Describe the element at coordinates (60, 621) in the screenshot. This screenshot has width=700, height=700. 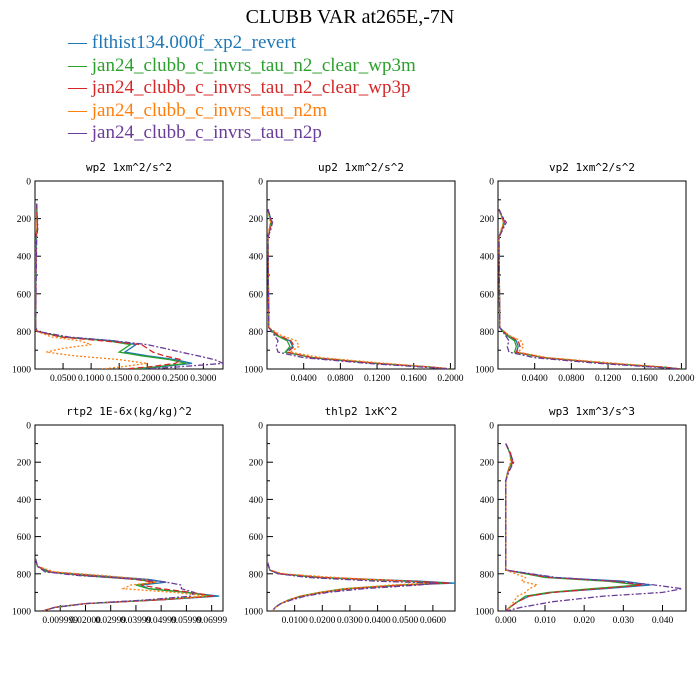
I see `x-tick-label-3-0: 0.009999` at that location.